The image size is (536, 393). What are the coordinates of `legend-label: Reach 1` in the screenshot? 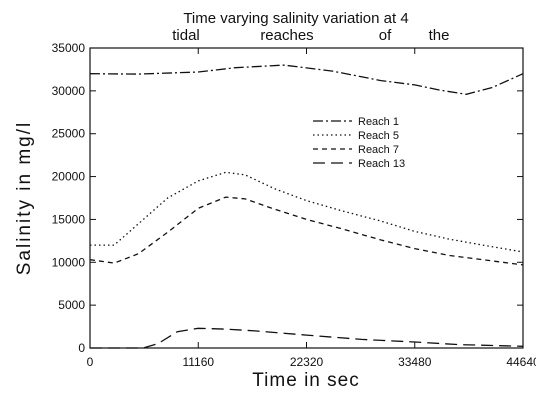 It's located at (378, 122).